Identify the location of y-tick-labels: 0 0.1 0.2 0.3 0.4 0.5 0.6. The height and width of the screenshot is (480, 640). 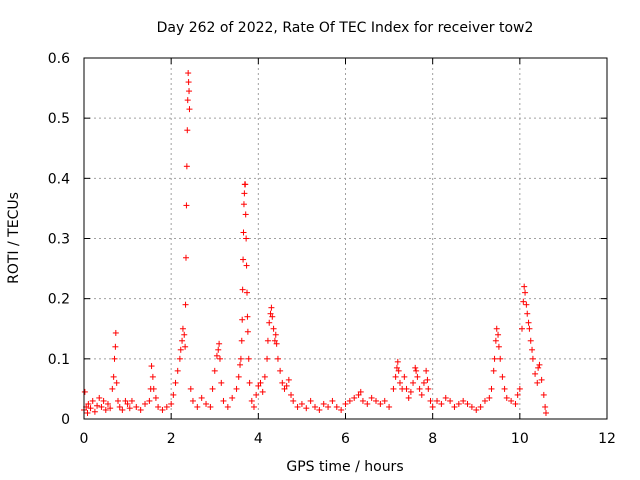
(59, 239).